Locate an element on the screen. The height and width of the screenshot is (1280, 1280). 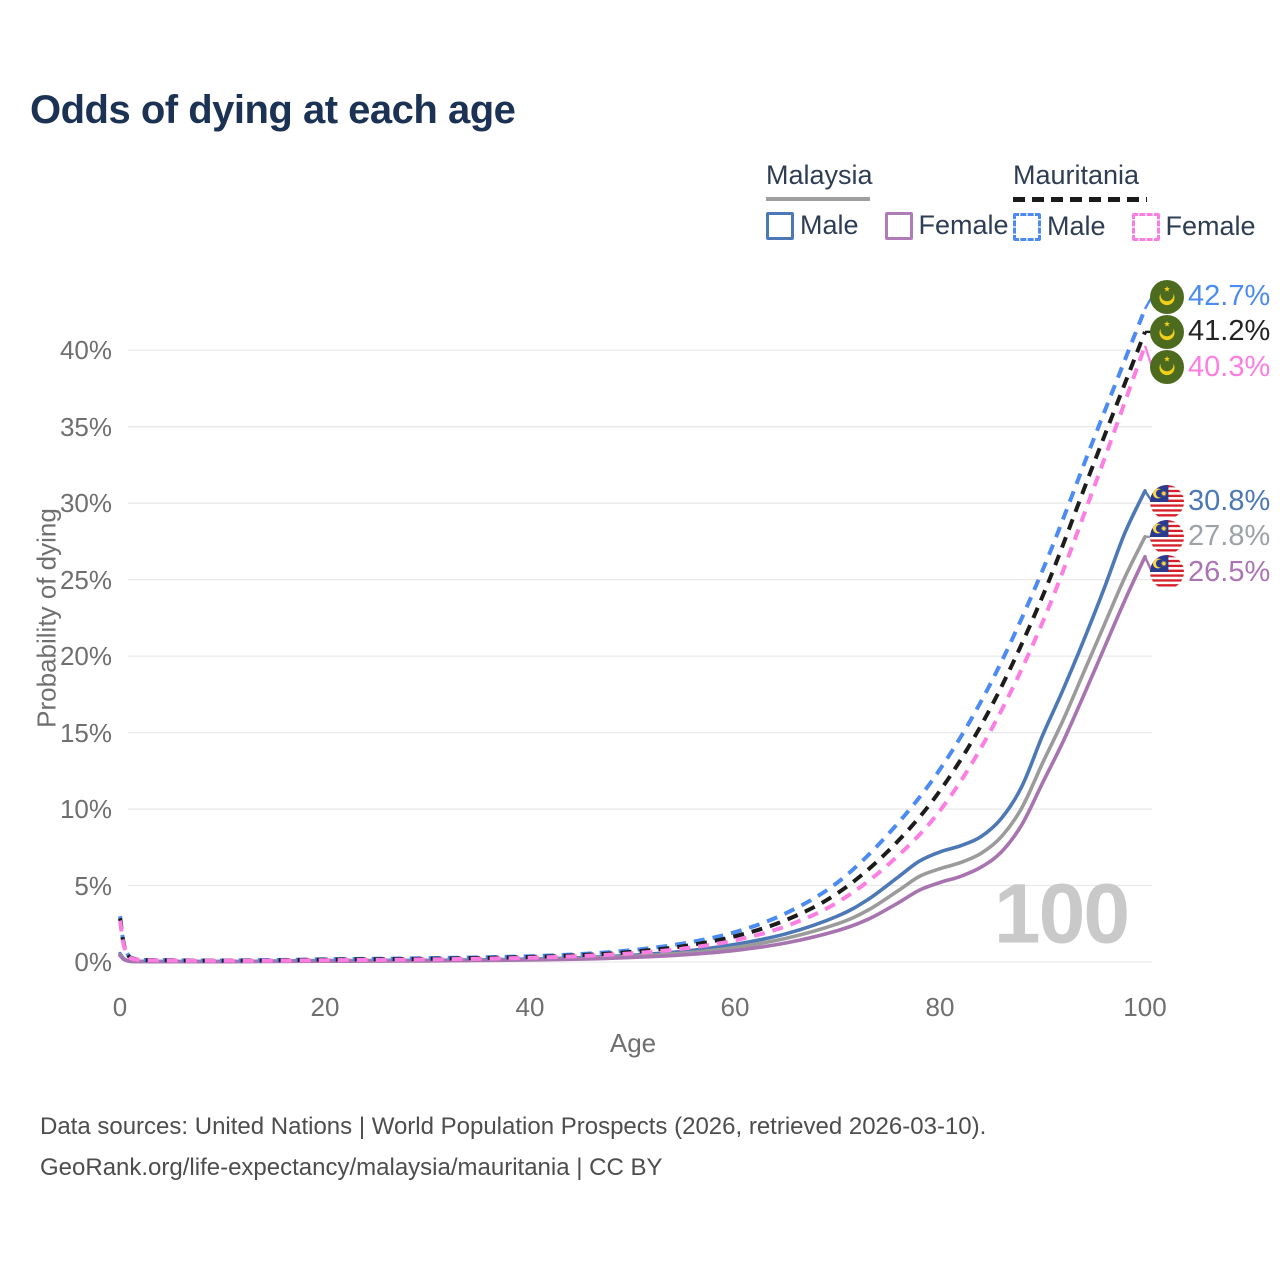
legend-country-mauritania: Mauritania is located at coordinates (1076, 175).